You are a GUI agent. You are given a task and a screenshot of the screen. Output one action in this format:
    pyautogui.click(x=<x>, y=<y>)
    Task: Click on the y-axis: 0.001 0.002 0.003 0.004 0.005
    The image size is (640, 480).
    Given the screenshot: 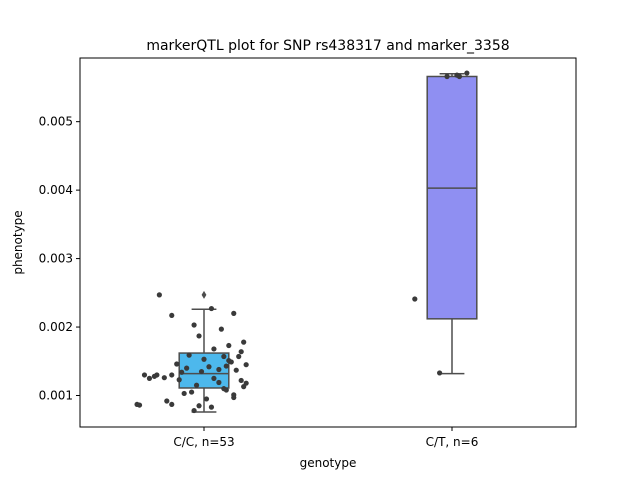 What is the action you would take?
    pyautogui.click(x=59, y=259)
    